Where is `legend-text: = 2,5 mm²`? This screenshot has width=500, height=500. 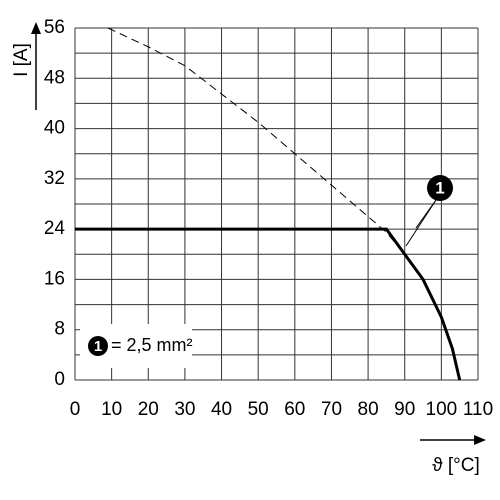
legend-text: = 2,5 mm² is located at coordinates (152, 345).